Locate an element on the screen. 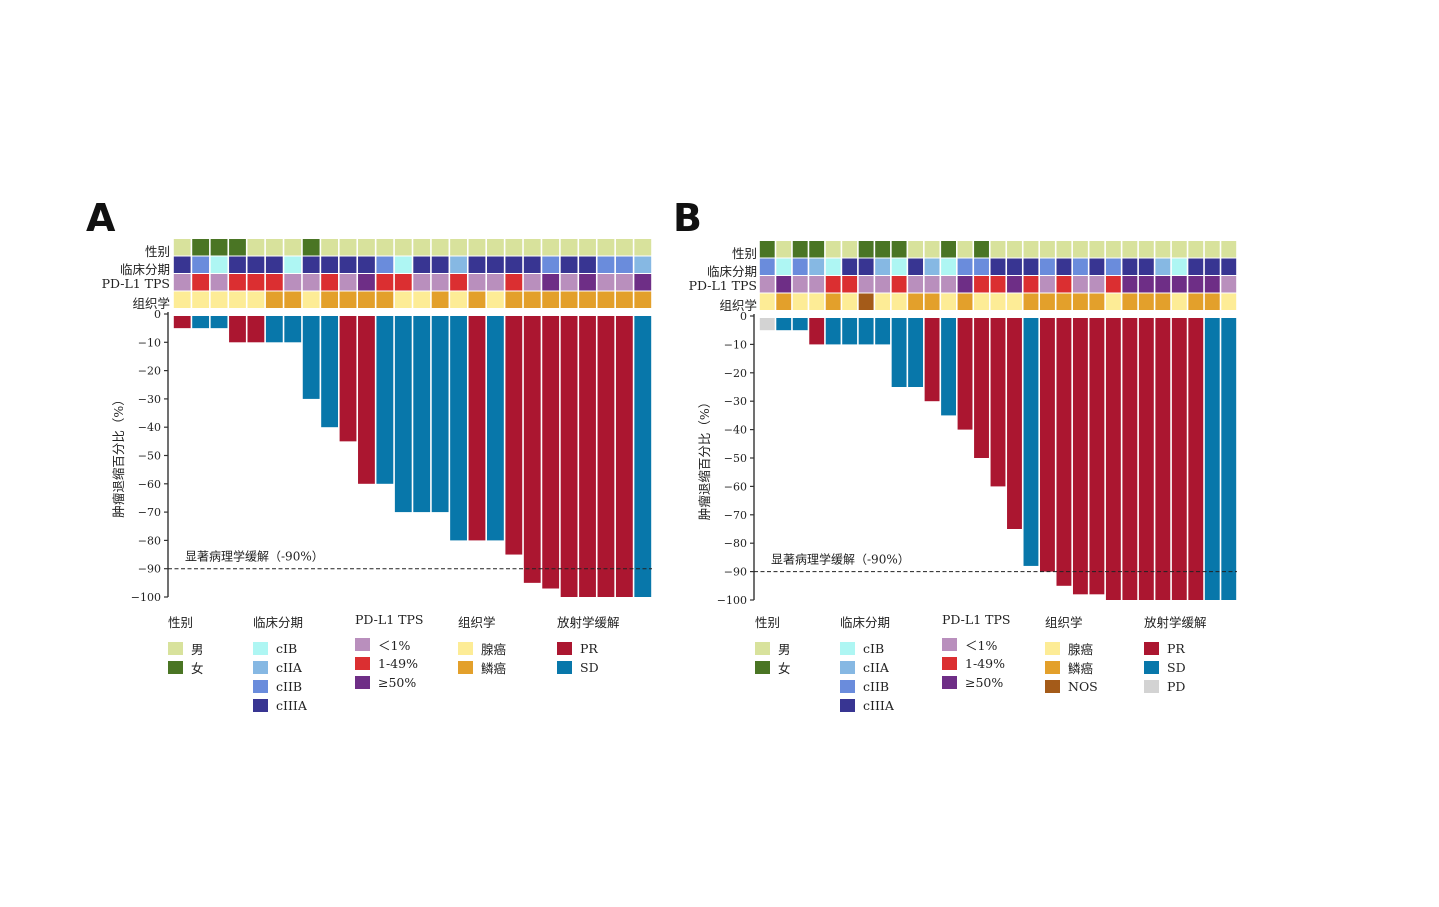 The height and width of the screenshot is (907, 1439). legend-label: 鳞癌 is located at coordinates (1081, 668).